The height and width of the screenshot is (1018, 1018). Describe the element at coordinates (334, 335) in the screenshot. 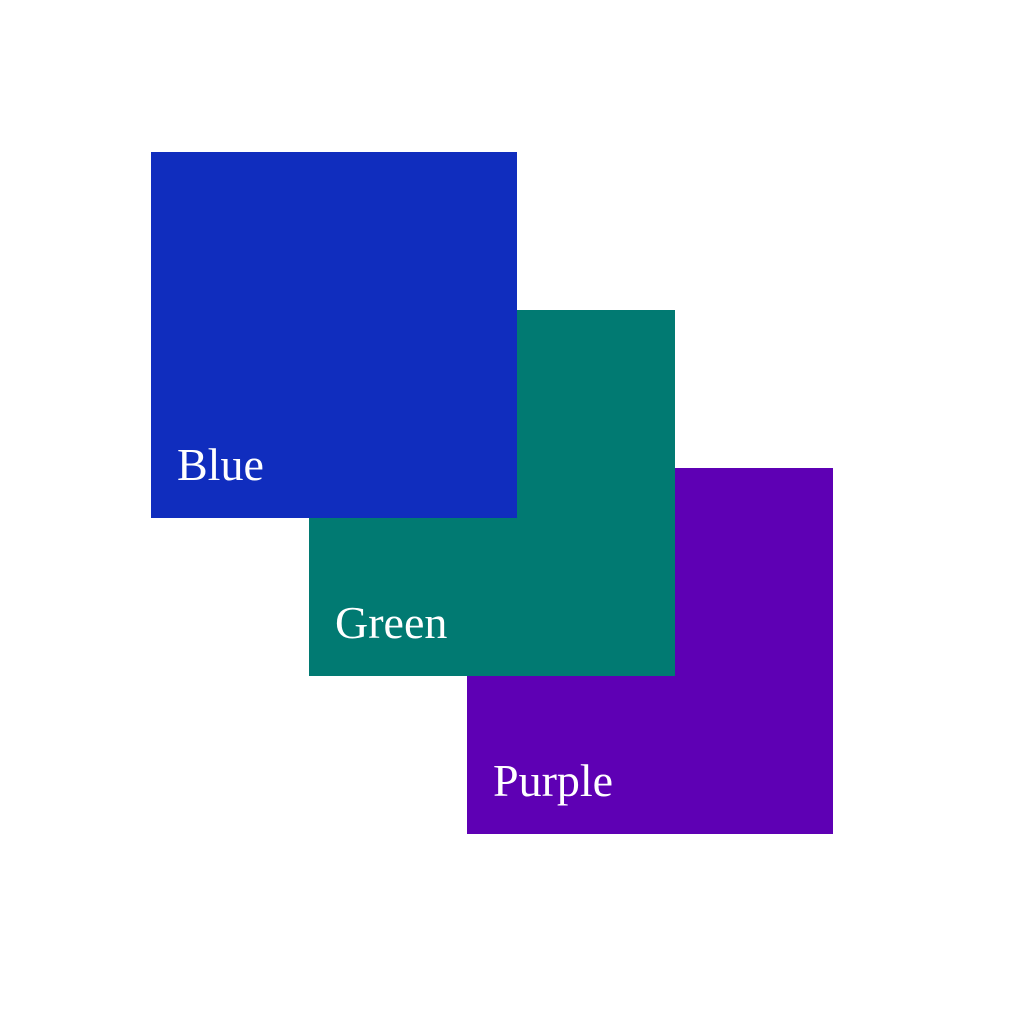

I see `blue-square: Blue` at that location.